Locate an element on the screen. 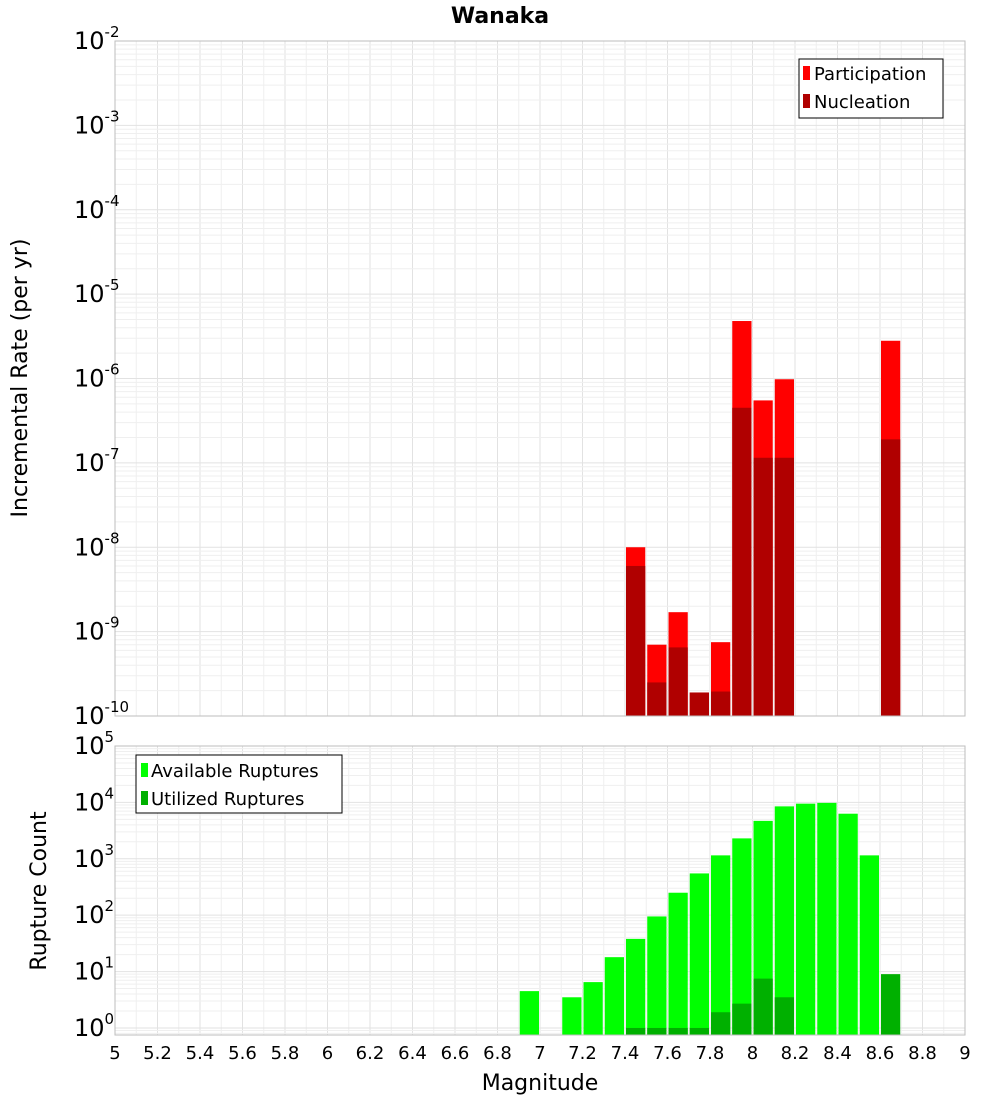  x-tick-label: 6.4 is located at coordinates (412, 1053).